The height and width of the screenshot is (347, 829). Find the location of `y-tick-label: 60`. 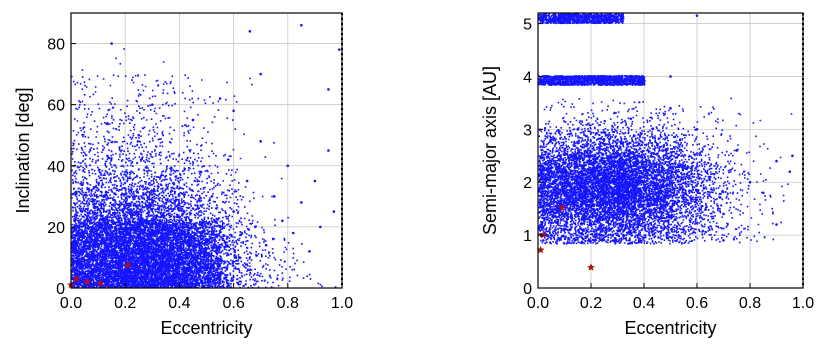

y-tick-label: 60 is located at coordinates (56, 106).